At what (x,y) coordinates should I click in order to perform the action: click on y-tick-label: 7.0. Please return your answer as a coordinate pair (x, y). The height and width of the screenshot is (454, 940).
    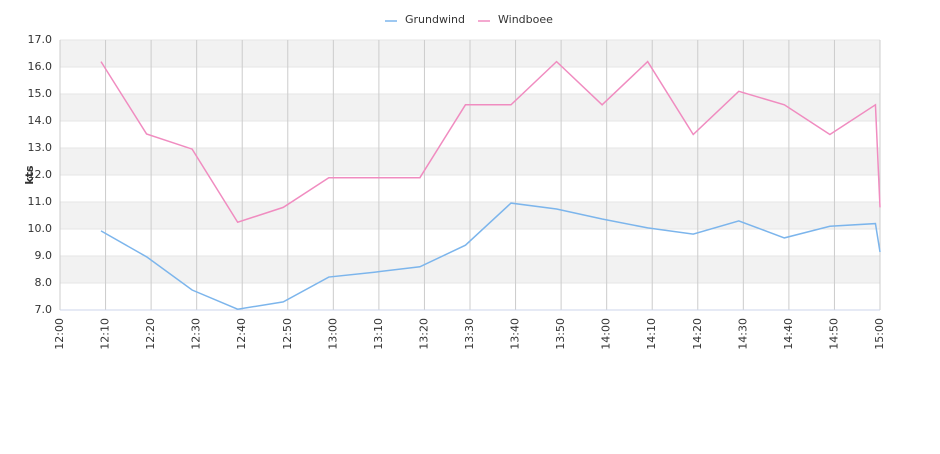
    Looking at the image, I should click on (44, 309).